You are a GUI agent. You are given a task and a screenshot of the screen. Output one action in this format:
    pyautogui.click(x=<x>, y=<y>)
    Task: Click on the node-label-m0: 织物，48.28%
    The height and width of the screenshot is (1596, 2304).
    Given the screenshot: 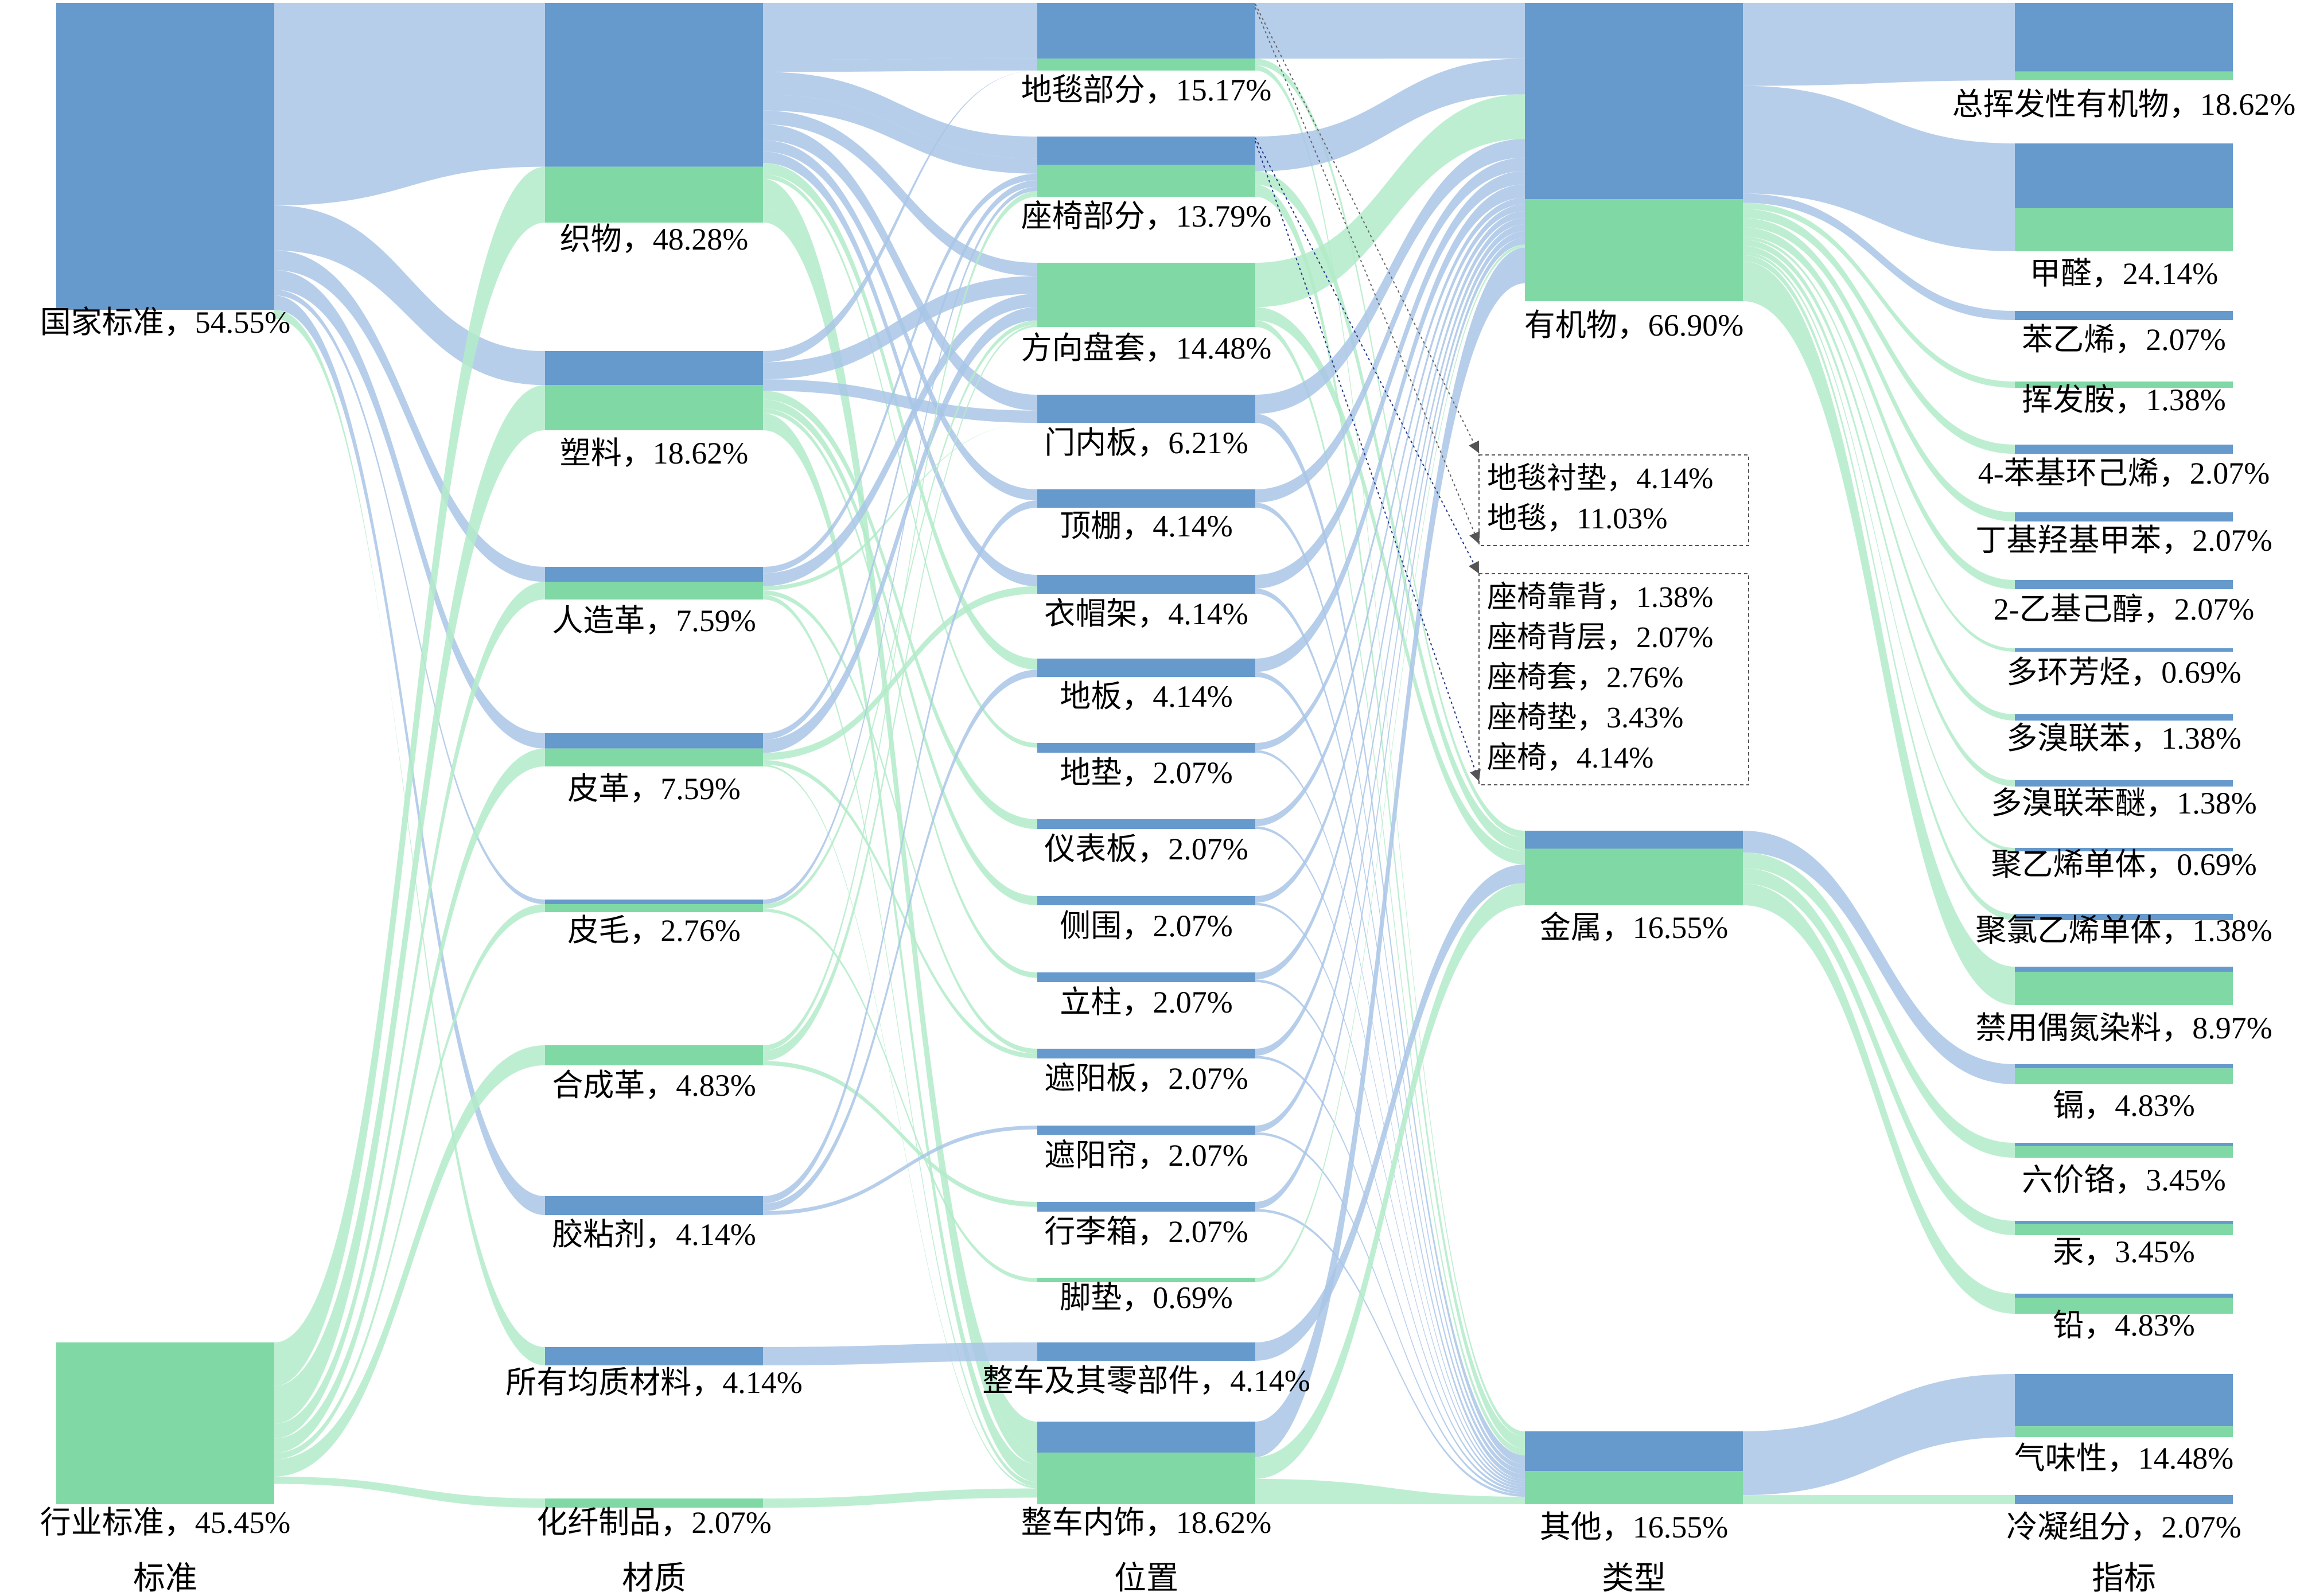 What is the action you would take?
    pyautogui.click(x=654, y=239)
    